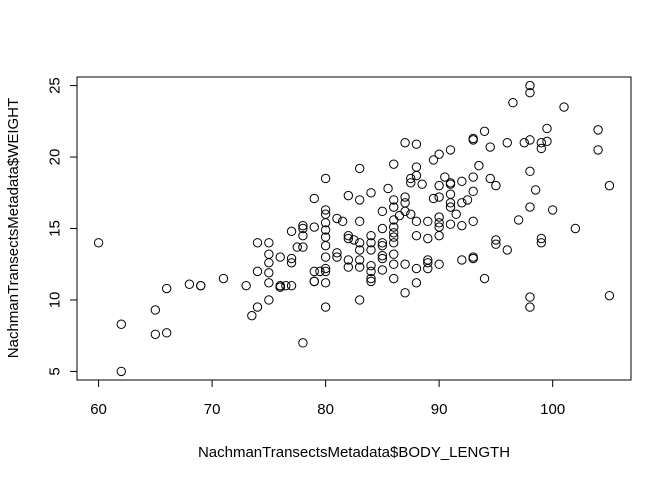 Image resolution: width=672 pixels, height=485 pixels. I want to click on x-tick-label: 90, so click(439, 409).